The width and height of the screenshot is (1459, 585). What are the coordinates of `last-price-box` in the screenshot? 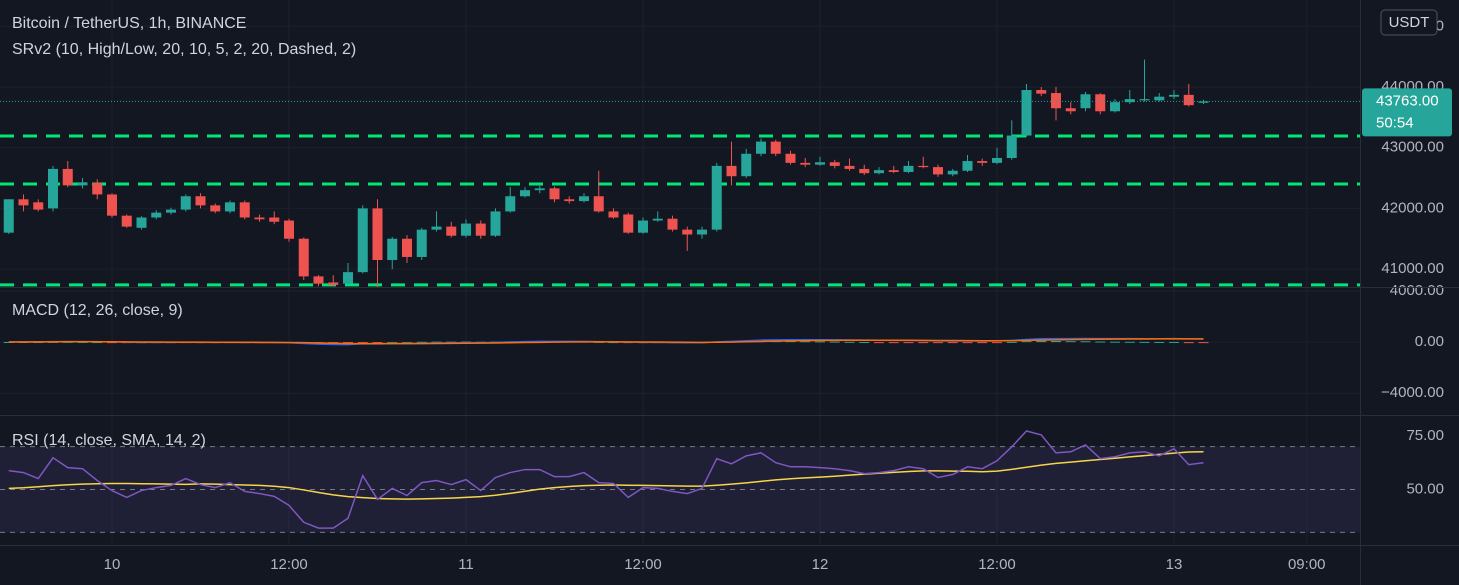 It's located at (1407, 112).